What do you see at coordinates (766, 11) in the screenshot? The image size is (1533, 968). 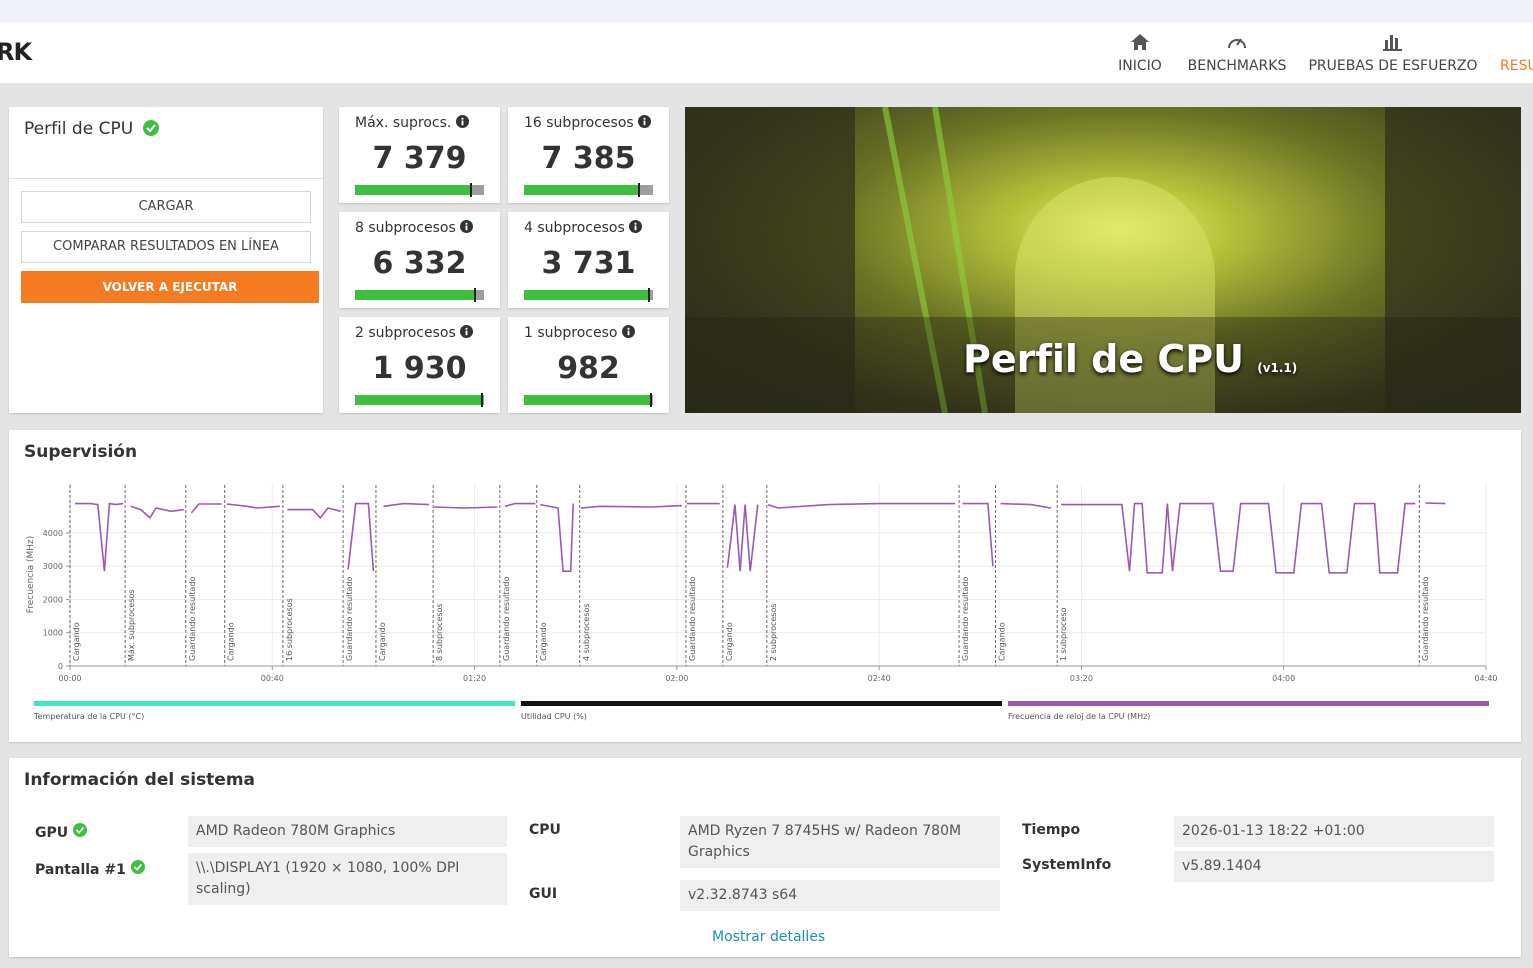 I see `browser-bar` at bounding box center [766, 11].